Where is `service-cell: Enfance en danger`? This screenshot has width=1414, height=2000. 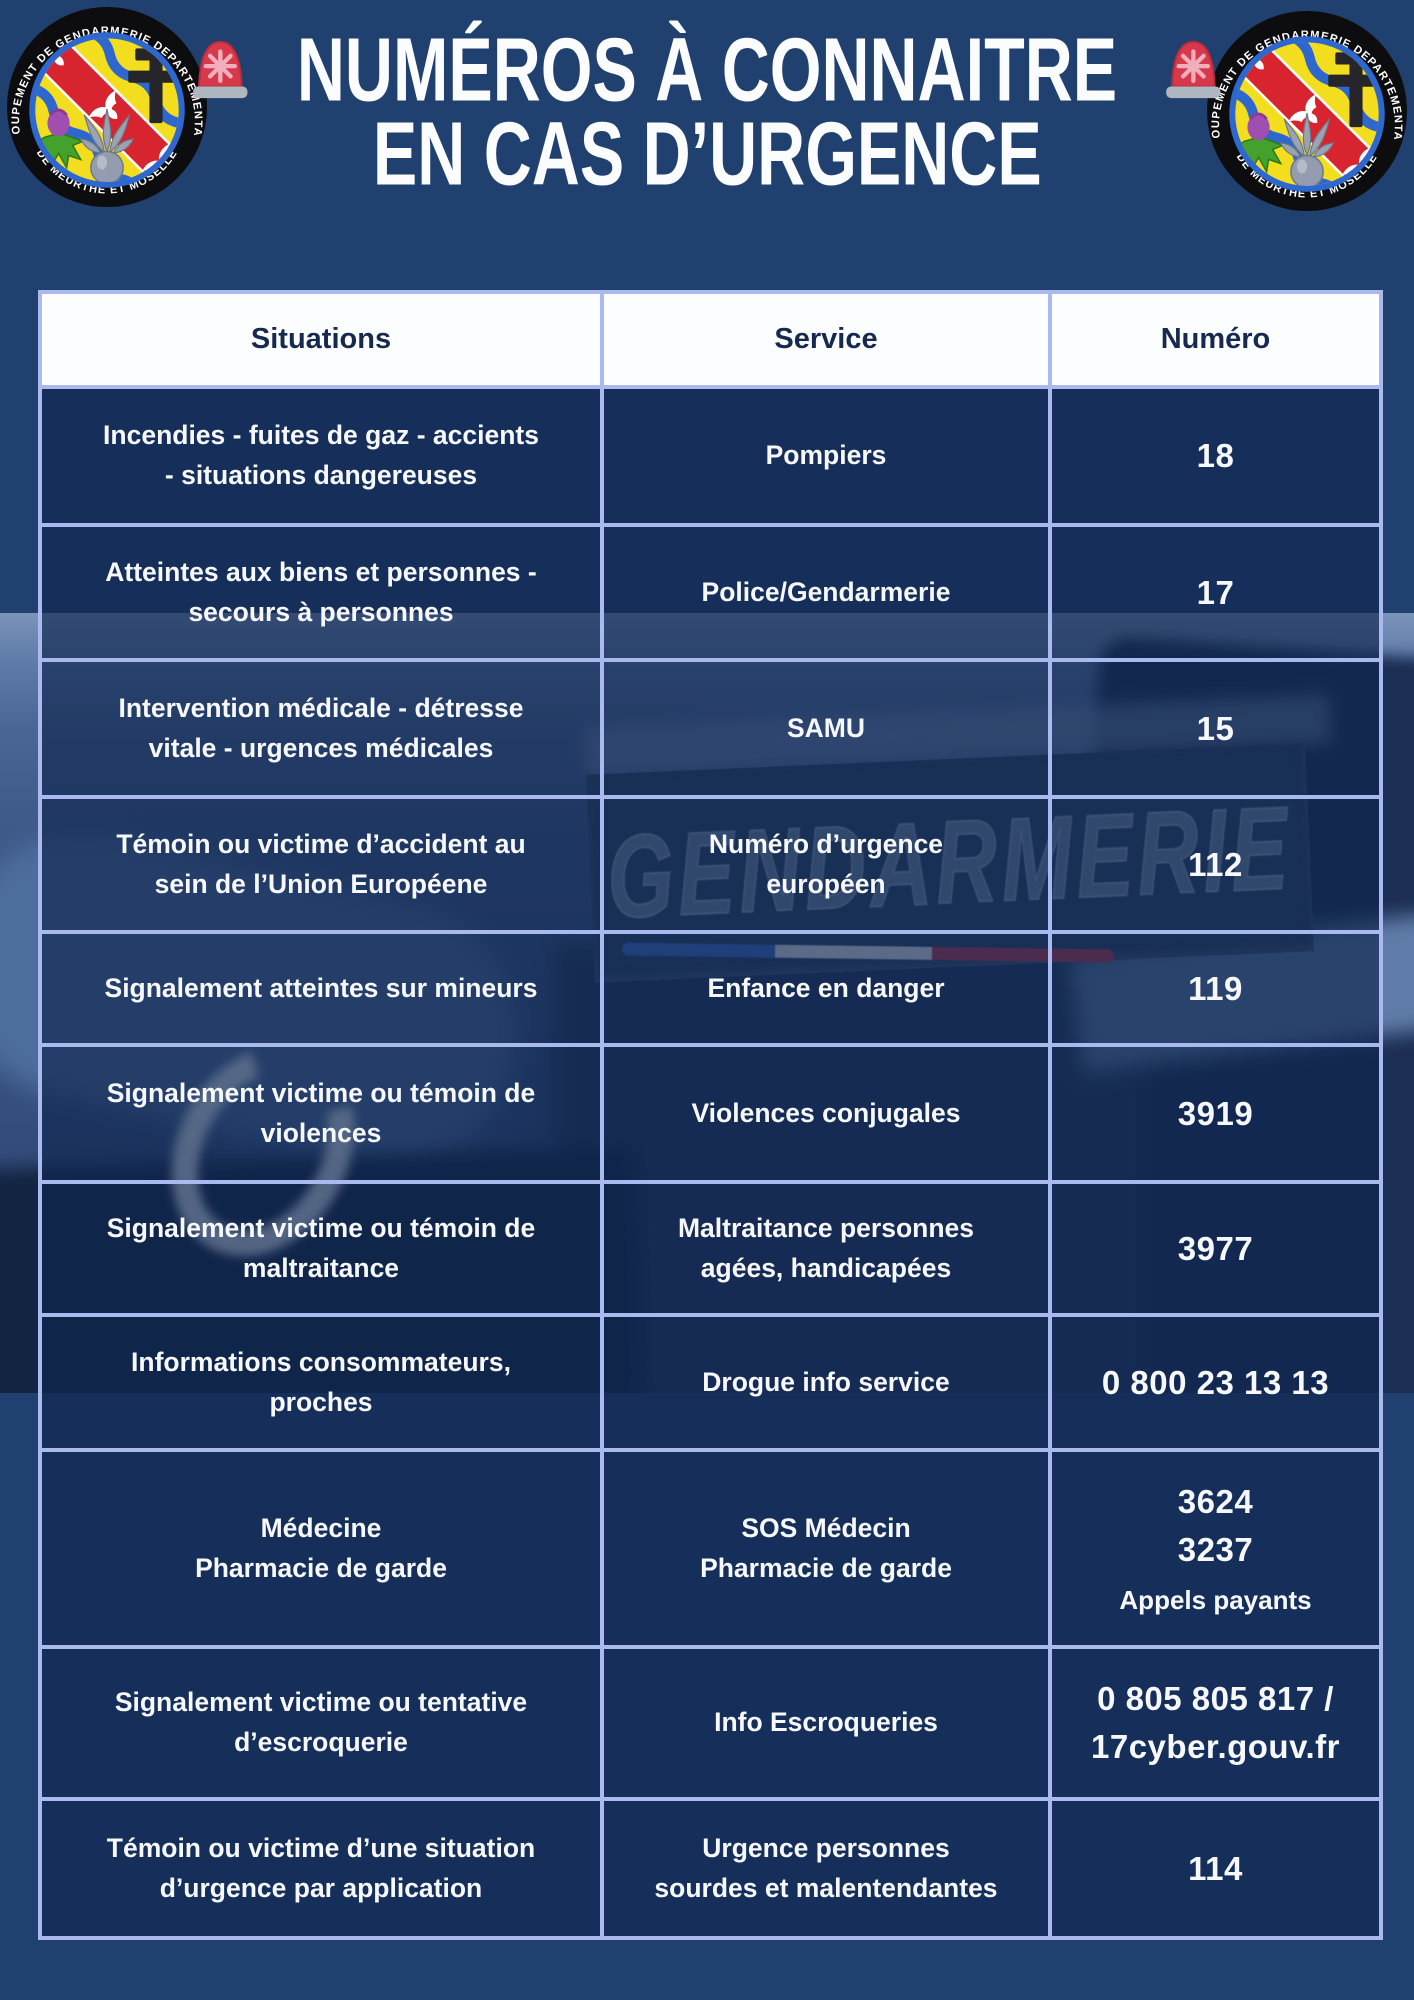 service-cell: Enfance en danger is located at coordinates (828, 990).